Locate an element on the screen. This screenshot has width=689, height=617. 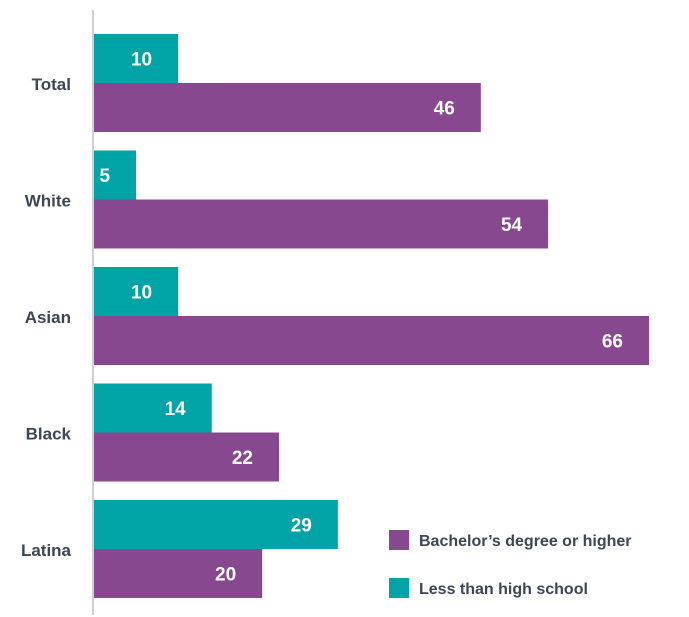
category-label-black: Black is located at coordinates (49, 434).